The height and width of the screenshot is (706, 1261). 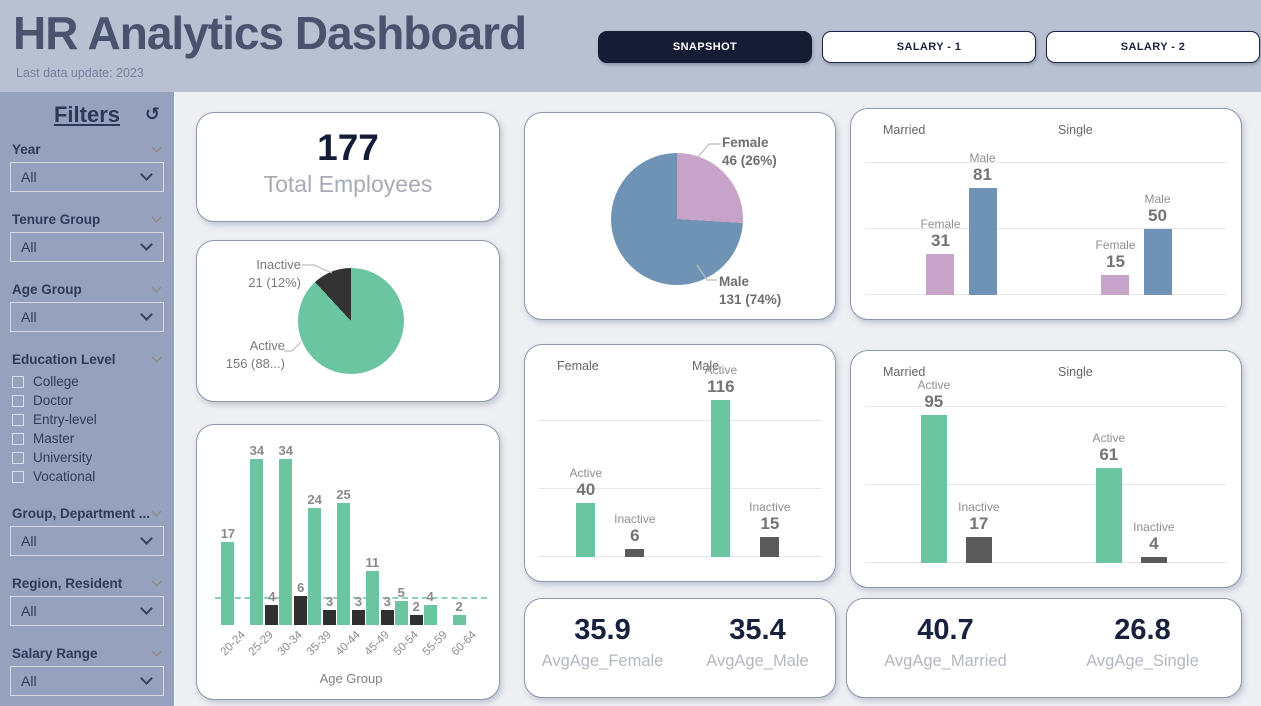 I want to click on filter-option: College, so click(x=87, y=381).